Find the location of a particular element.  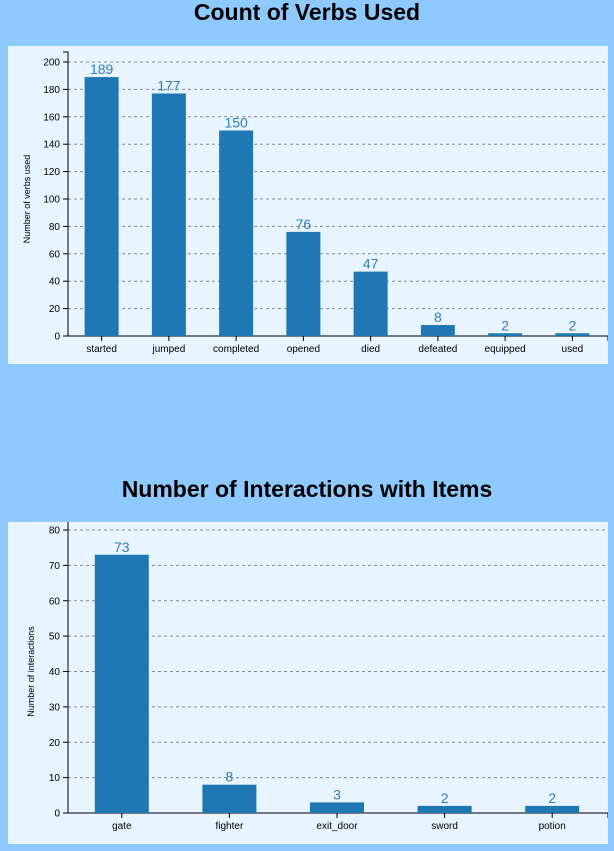

x-tick-label: fighter is located at coordinates (230, 826).